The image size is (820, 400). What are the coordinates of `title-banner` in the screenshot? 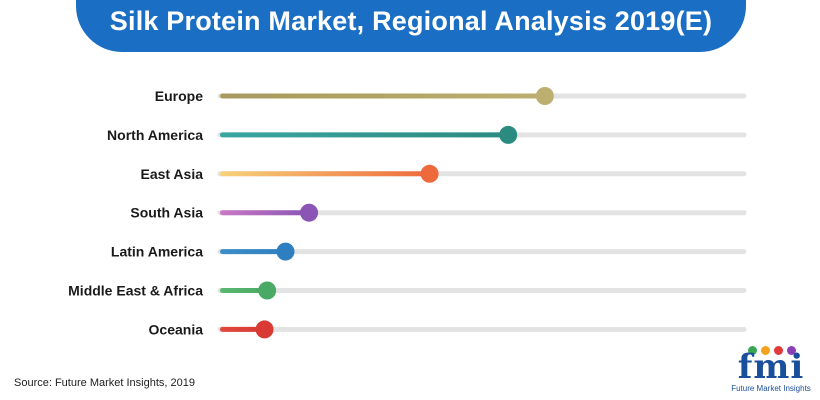 It's located at (411, 26).